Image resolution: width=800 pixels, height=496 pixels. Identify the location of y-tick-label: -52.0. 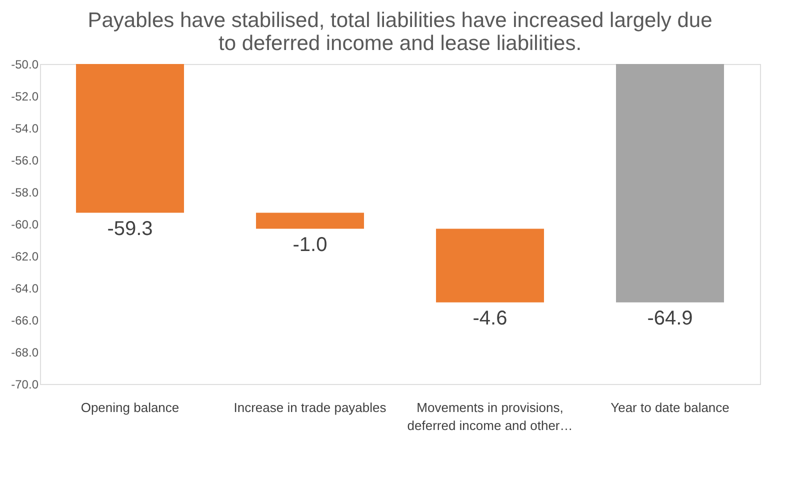
(25, 97).